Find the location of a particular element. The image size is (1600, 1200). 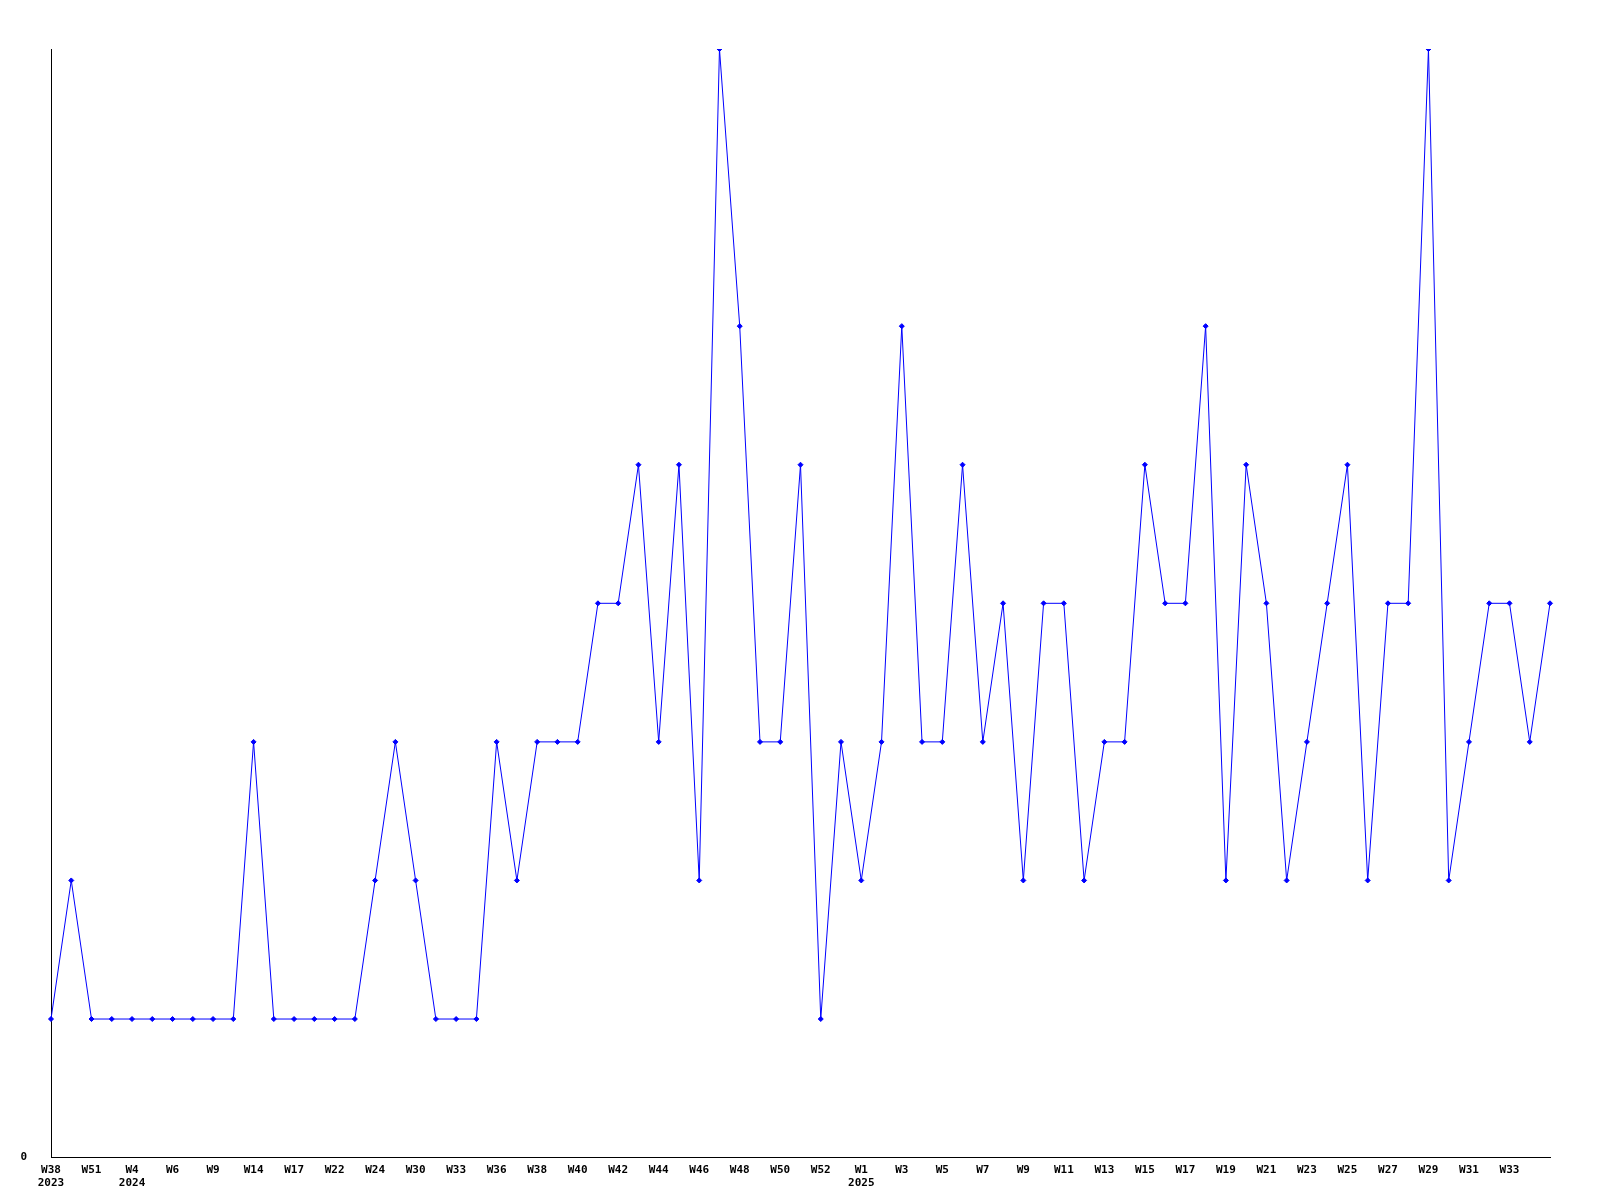

x-tick-label: W15 is located at coordinates (1144, 1170).